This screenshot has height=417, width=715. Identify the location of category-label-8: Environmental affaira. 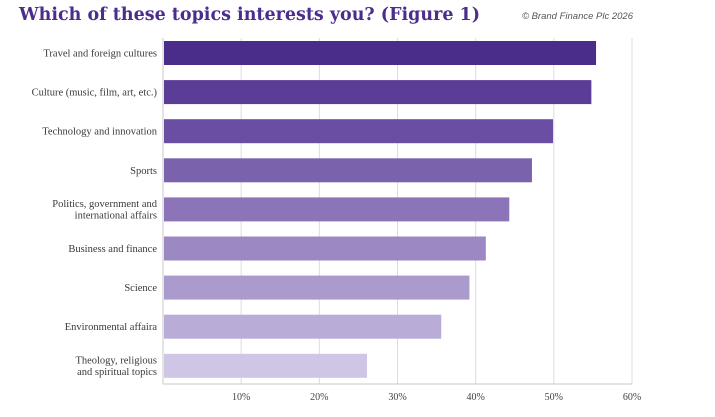
(111, 327).